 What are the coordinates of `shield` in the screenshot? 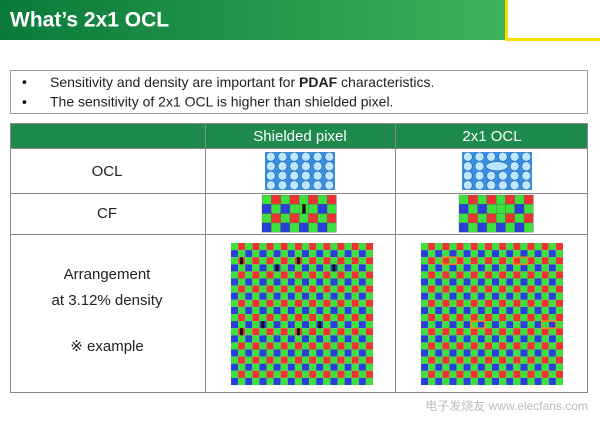 It's located at (298, 332).